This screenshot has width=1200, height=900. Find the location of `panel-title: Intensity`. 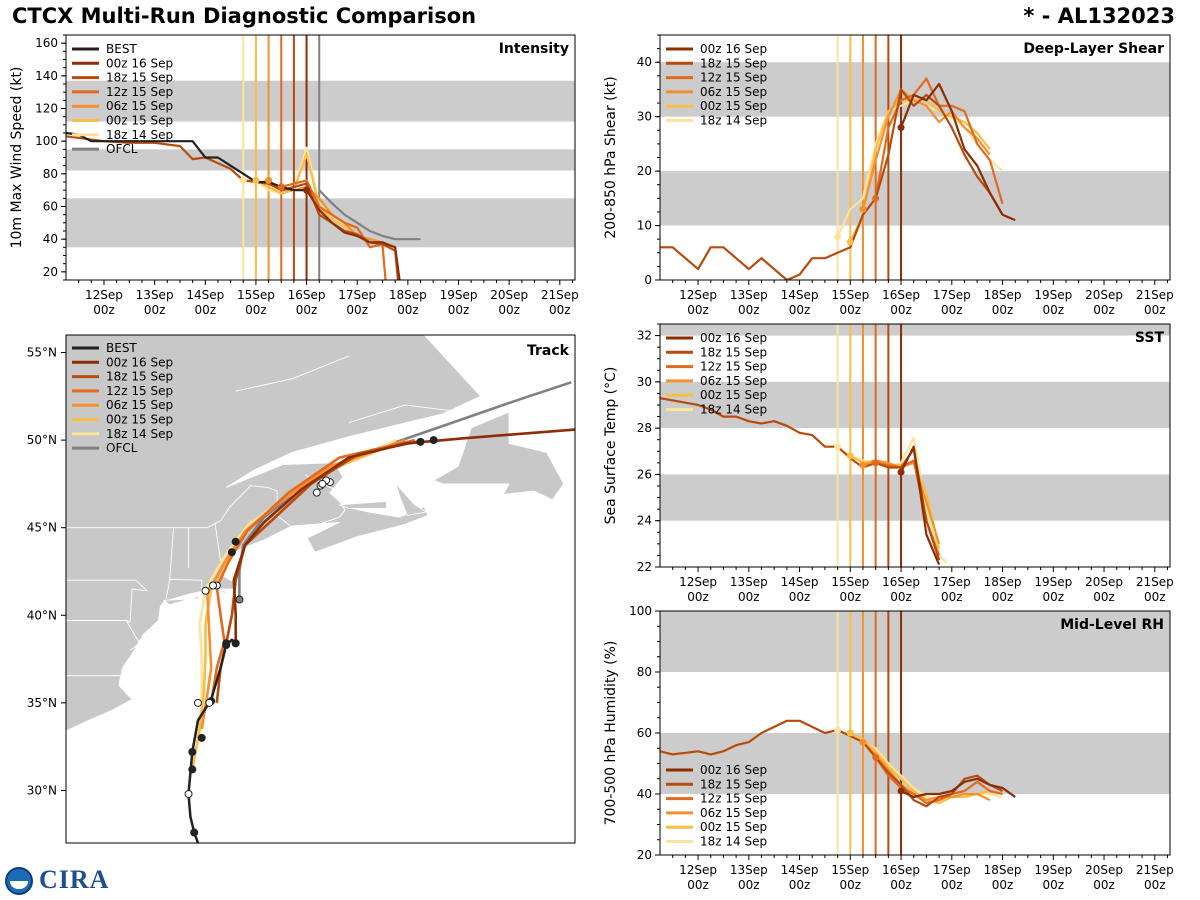

panel-title: Intensity is located at coordinates (534, 49).